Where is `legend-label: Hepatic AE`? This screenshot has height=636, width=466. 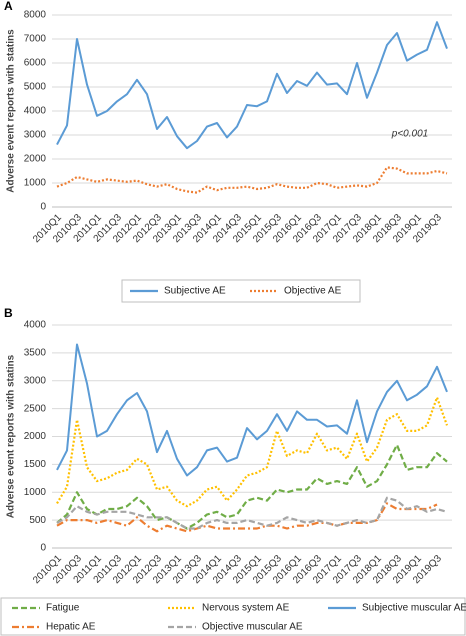 legend-label: Hepatic AE is located at coordinates (71, 627).